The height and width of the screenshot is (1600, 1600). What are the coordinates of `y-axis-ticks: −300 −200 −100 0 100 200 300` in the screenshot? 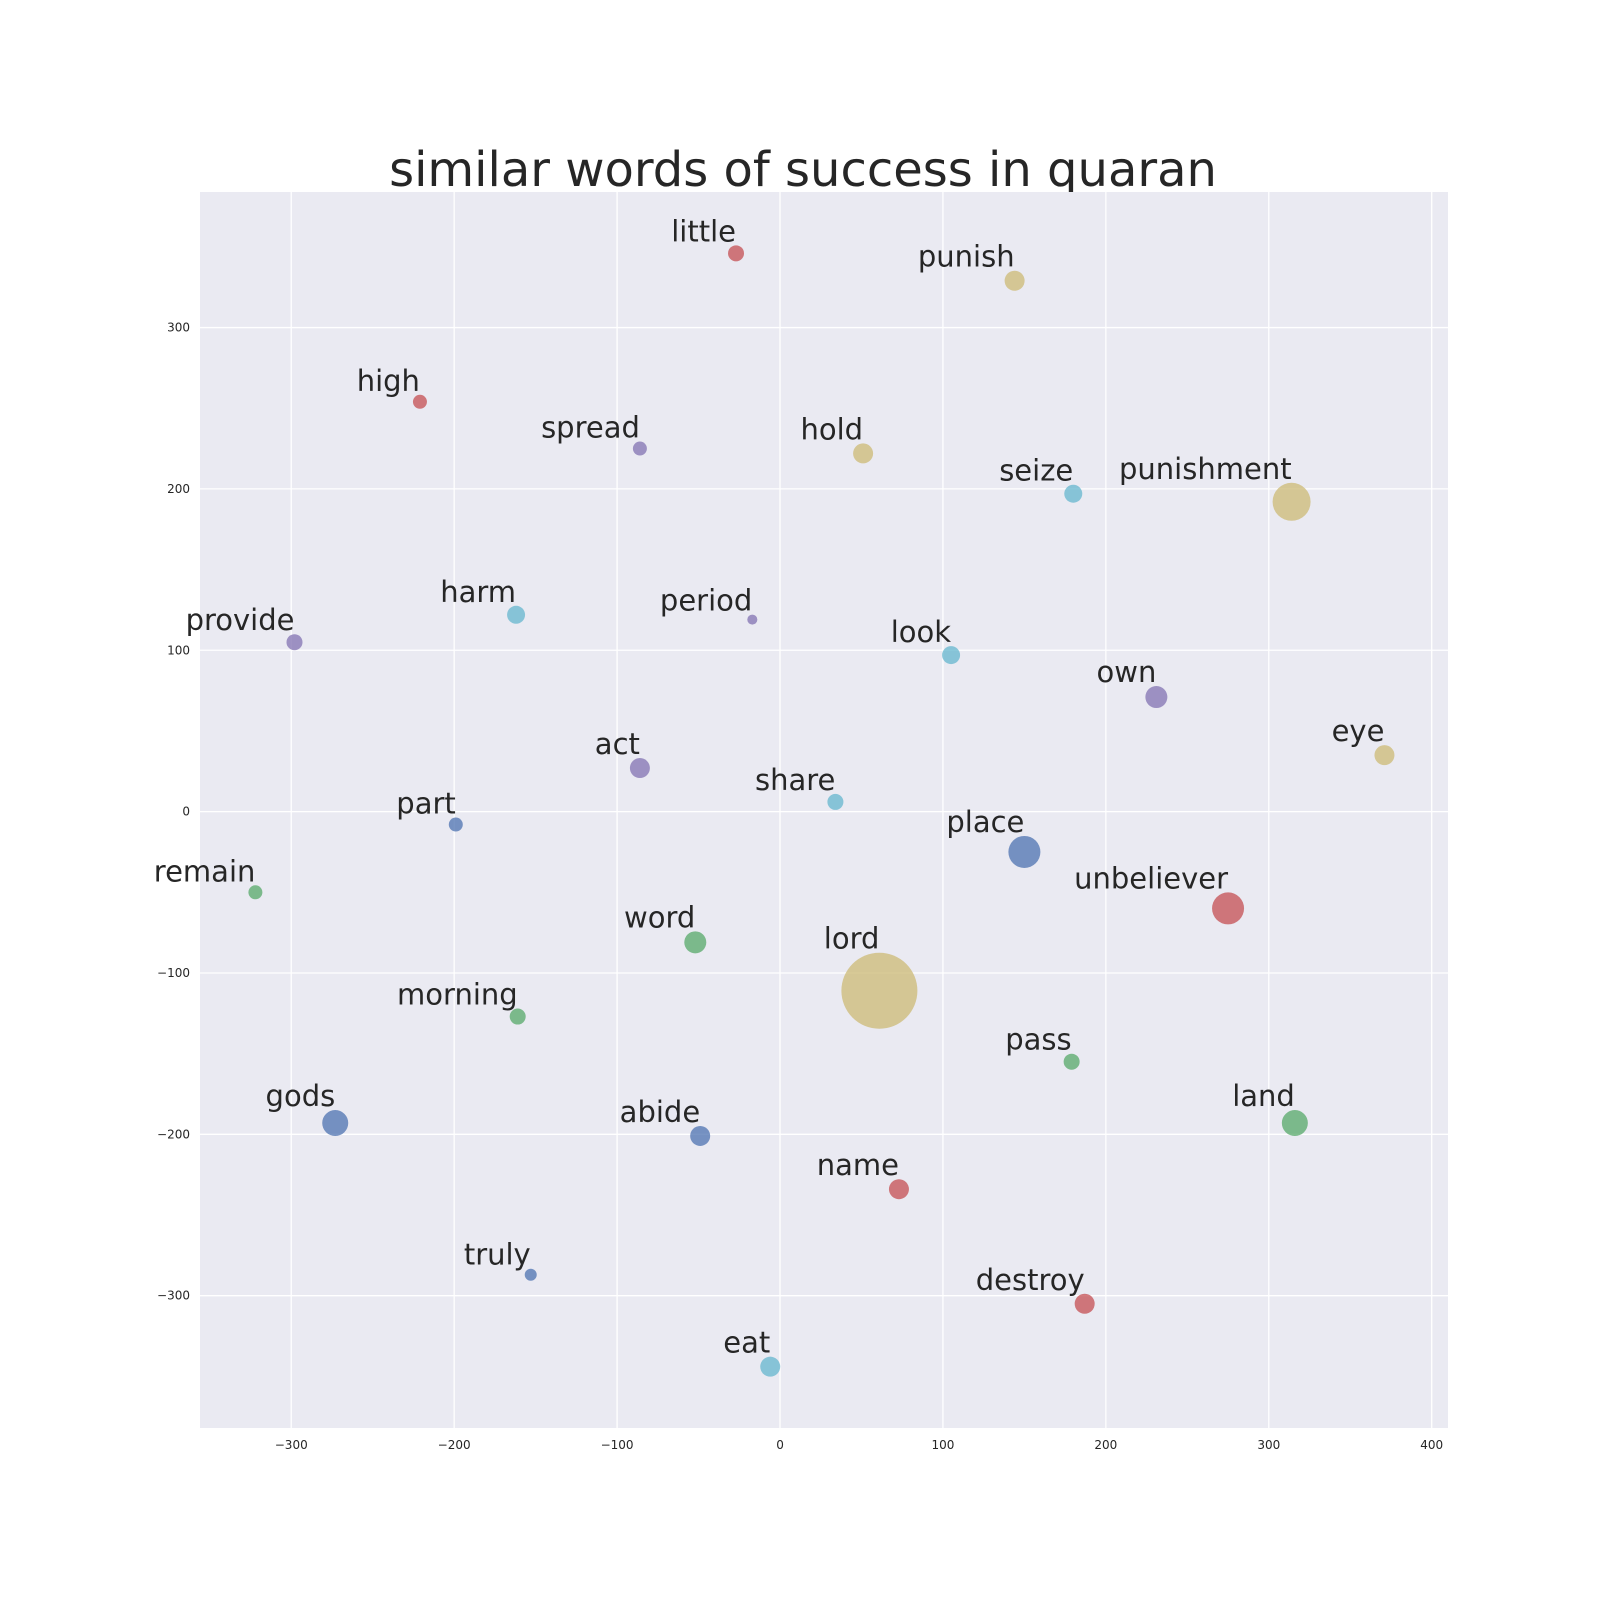 It's located at (173, 812).